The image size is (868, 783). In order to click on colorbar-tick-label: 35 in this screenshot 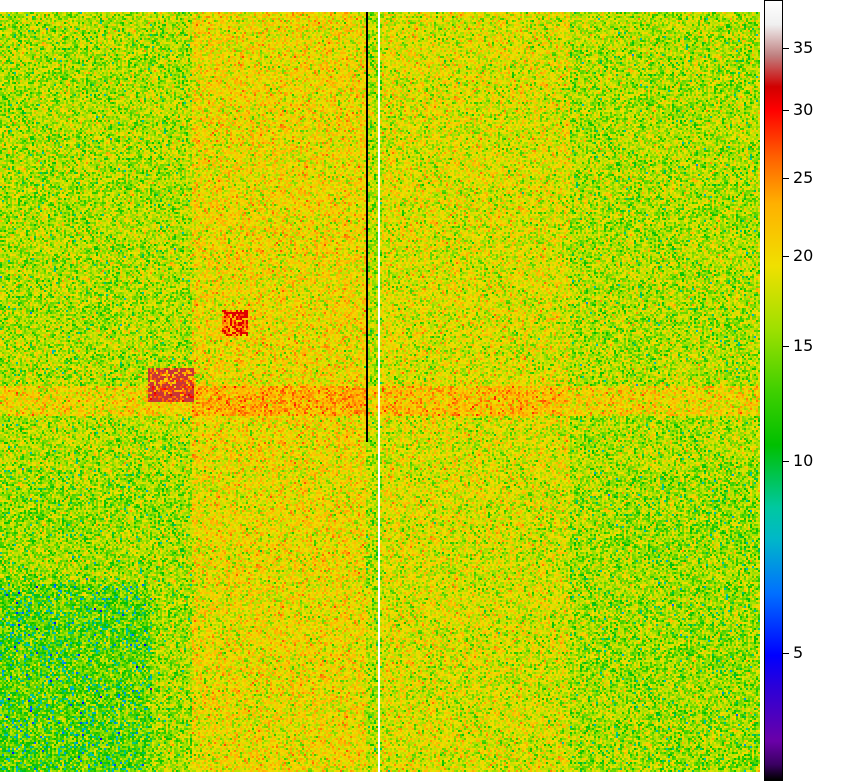, I will do `click(803, 47)`.